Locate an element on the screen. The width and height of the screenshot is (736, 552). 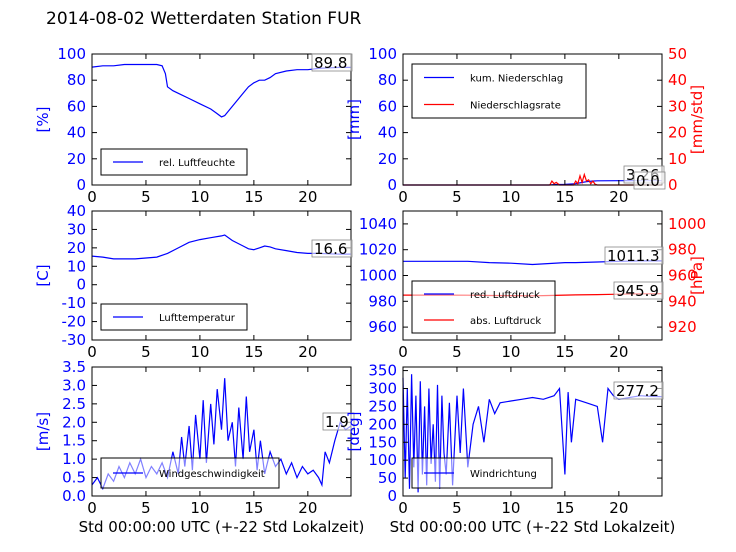
y2-tick-label: 980 is located at coordinates (682, 250).